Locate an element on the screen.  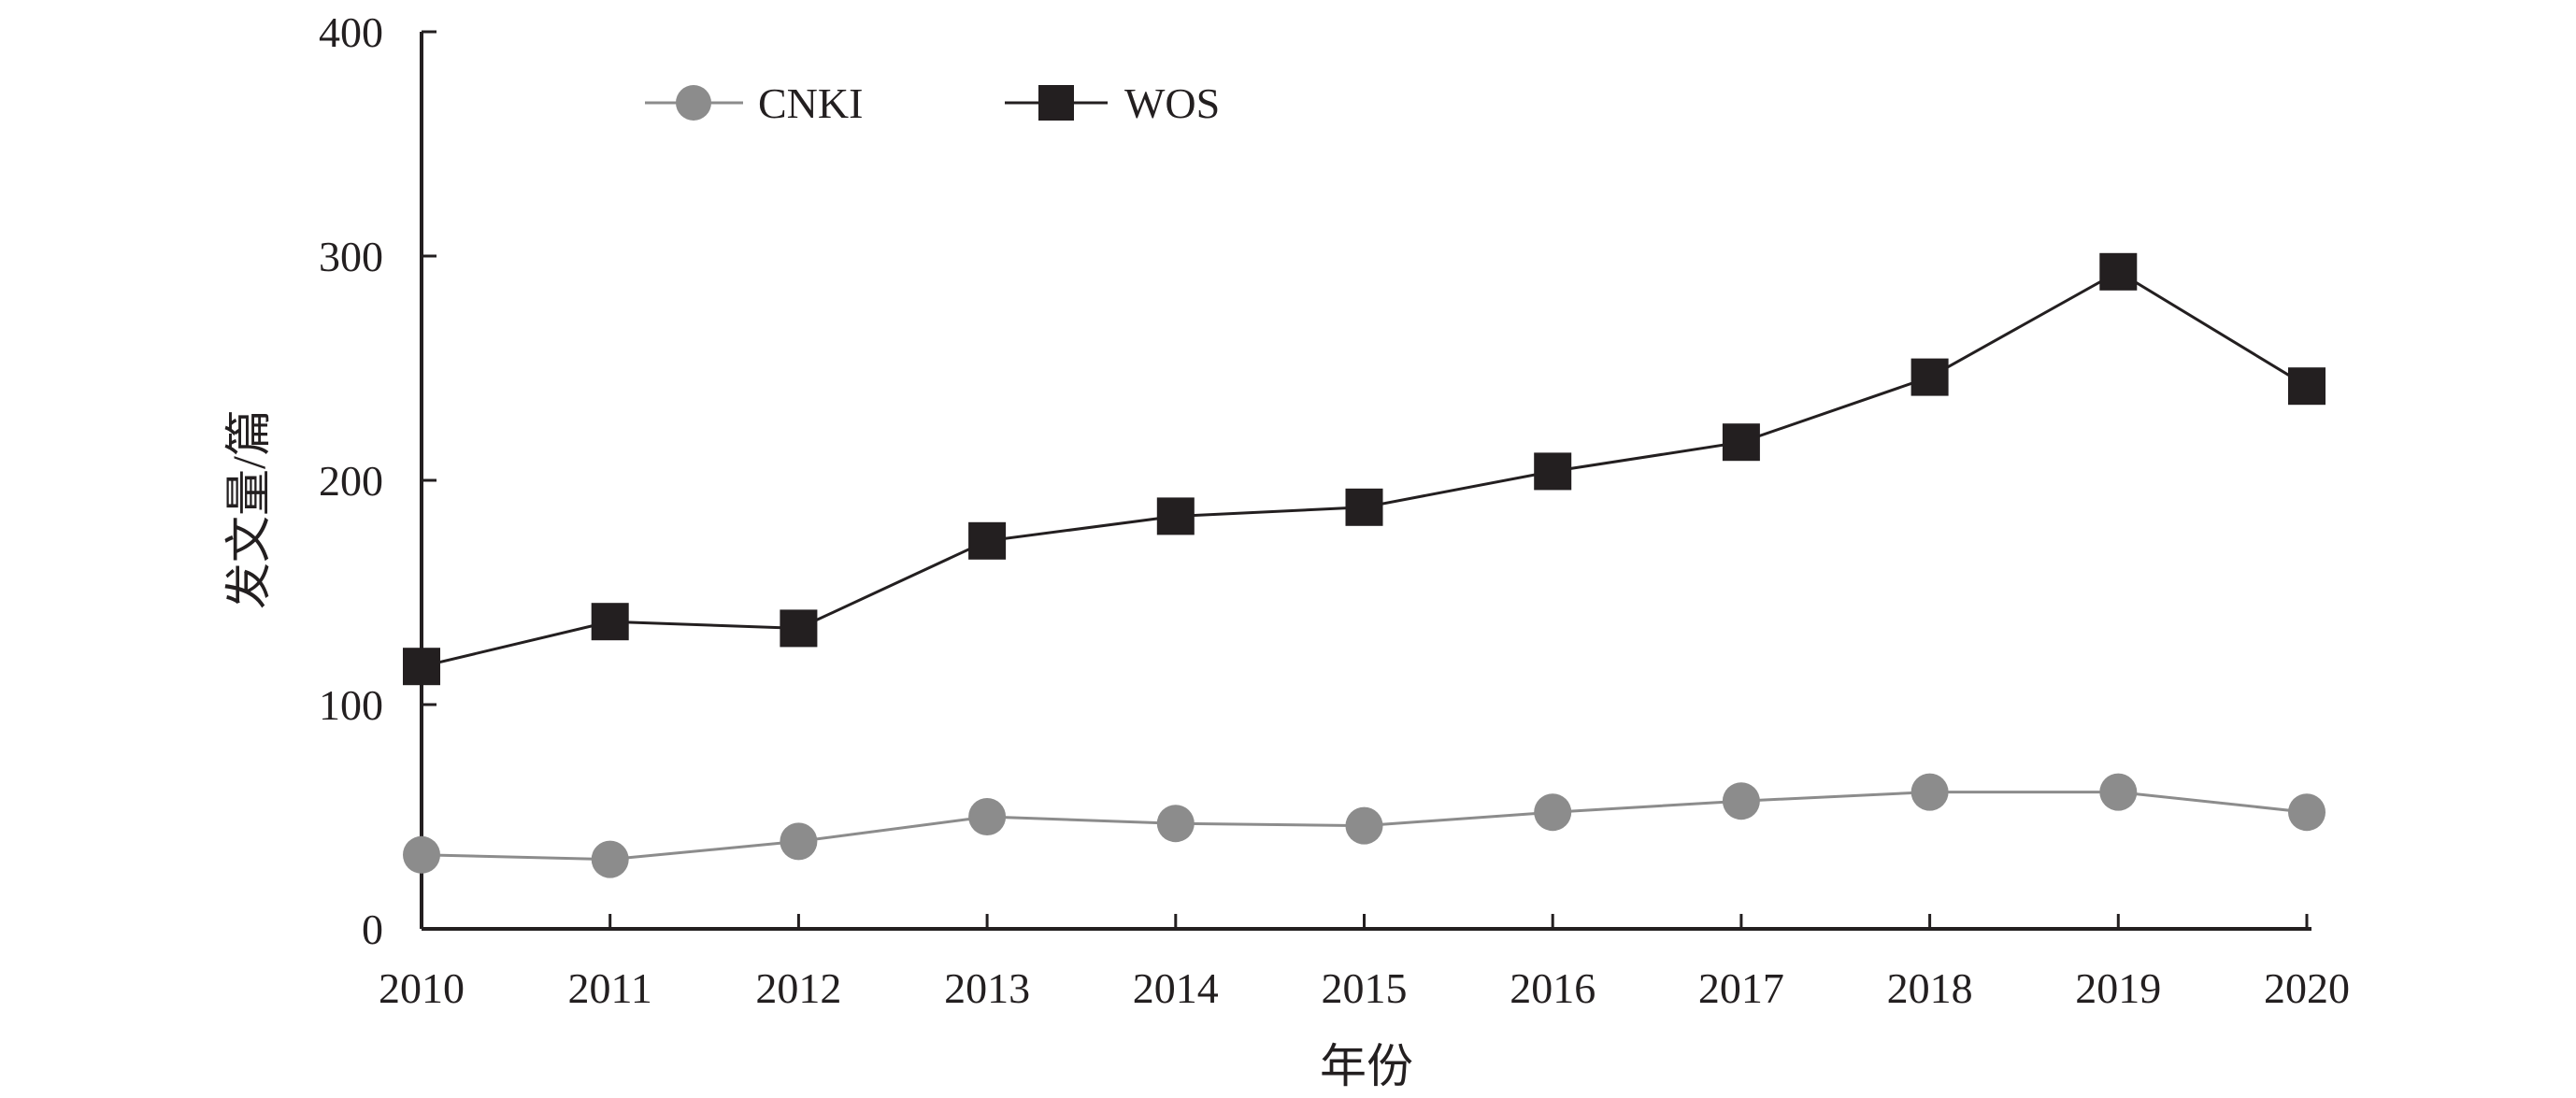
y-tick-label: 0 is located at coordinates (372, 929).